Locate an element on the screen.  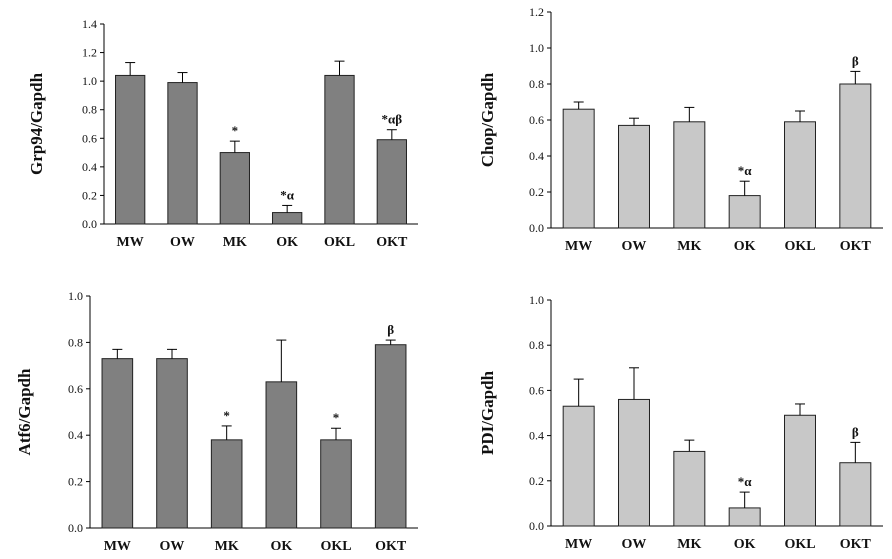
significance-label: *αβ is located at coordinates (392, 119).